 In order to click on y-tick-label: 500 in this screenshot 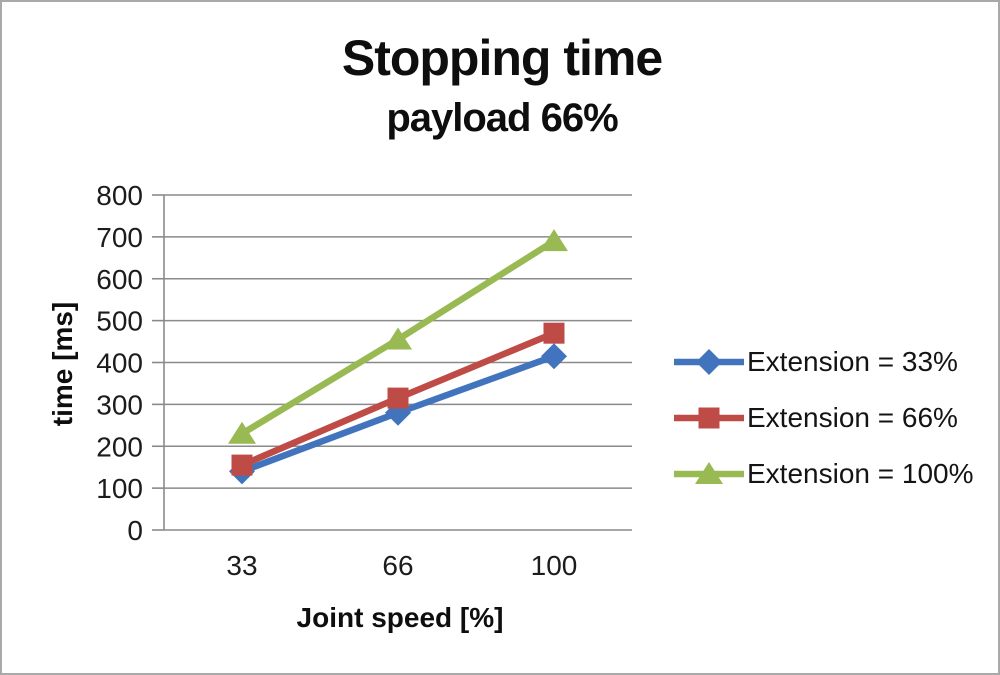, I will do `click(119, 321)`.